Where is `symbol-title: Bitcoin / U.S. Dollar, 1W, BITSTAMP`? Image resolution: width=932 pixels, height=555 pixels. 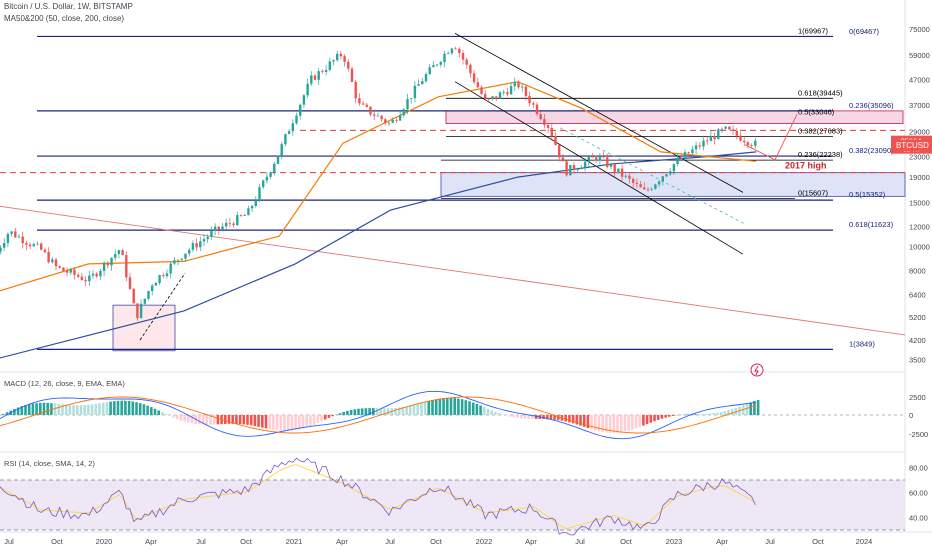
symbol-title: Bitcoin / U.S. Dollar, 1W, BITSTAMP is located at coordinates (68, 6).